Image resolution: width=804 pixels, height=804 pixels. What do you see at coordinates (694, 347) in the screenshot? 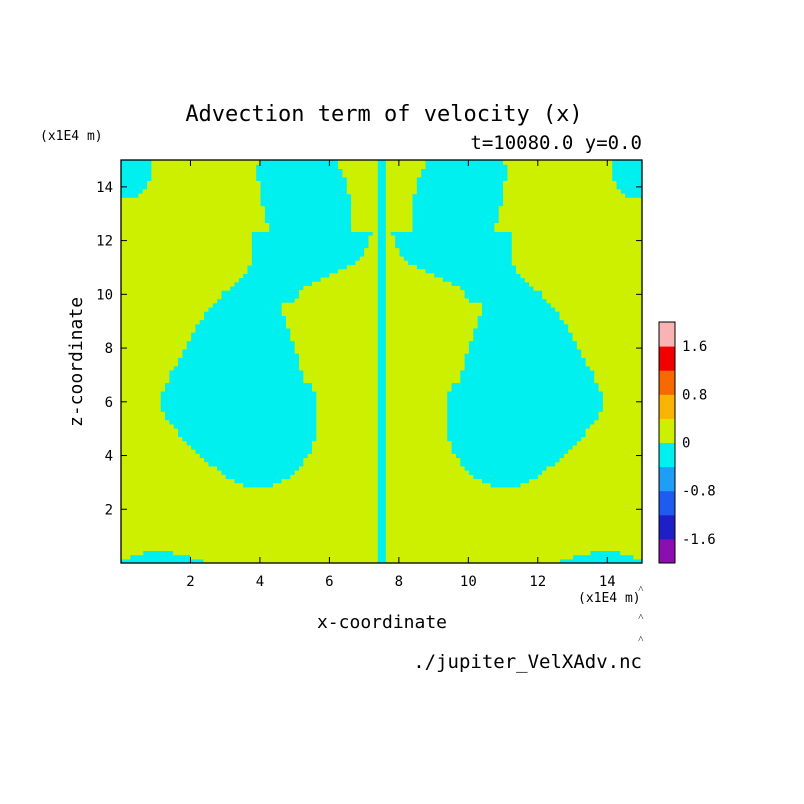
I see `colorbar-label: 1.6` at bounding box center [694, 347].